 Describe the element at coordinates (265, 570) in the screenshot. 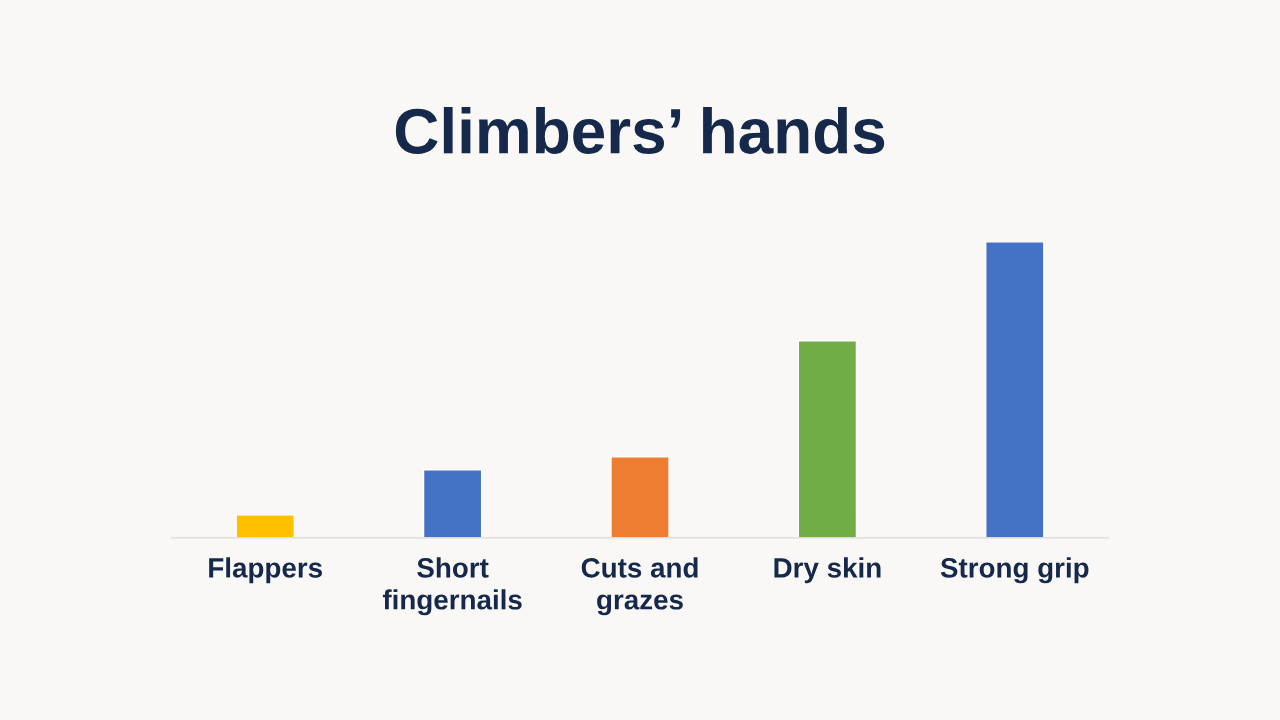

I see `x-tick-label: Flappers` at that location.